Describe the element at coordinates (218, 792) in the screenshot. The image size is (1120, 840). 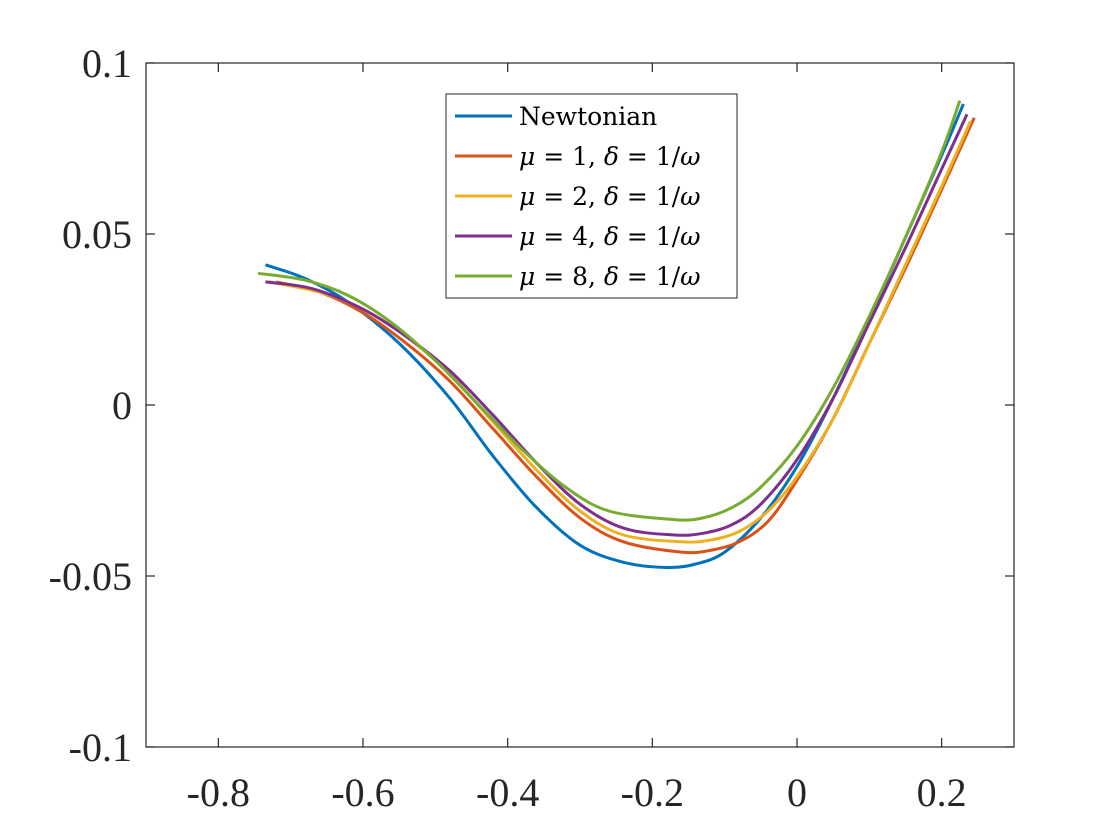
I see `x-tick-label: -0.8` at that location.